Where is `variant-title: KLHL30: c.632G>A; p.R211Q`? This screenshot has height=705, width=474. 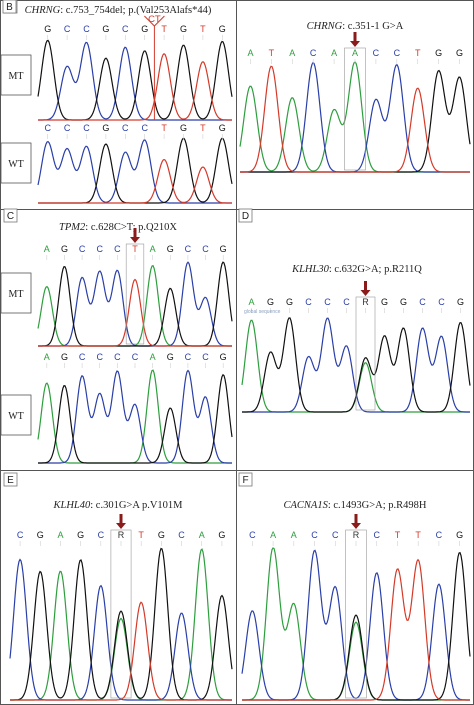 variant-title: KLHL30: c.632G>A; p.R211Q is located at coordinates (356, 269).